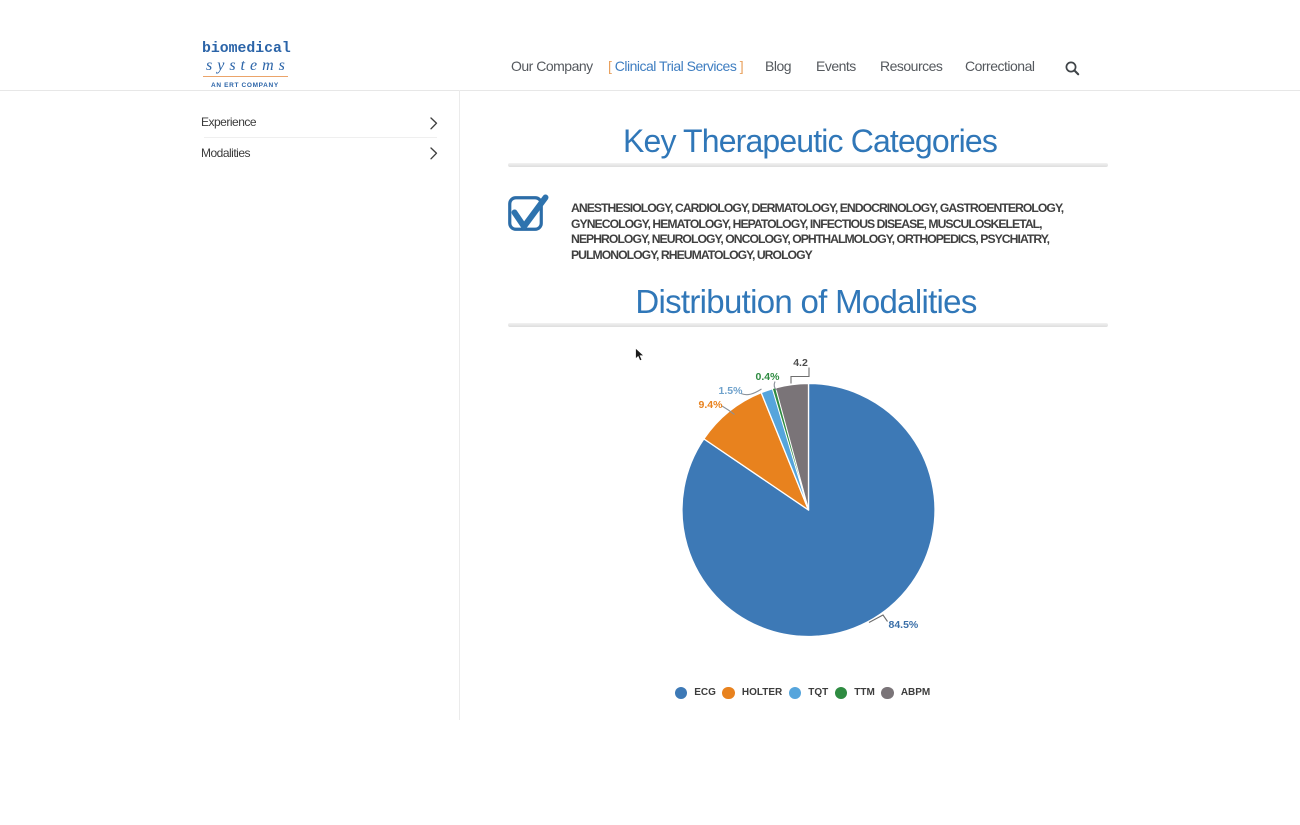 This screenshot has height=825, width=1300. Describe the element at coordinates (711, 405) in the screenshot. I see `svg-text: 9.4%` at that location.